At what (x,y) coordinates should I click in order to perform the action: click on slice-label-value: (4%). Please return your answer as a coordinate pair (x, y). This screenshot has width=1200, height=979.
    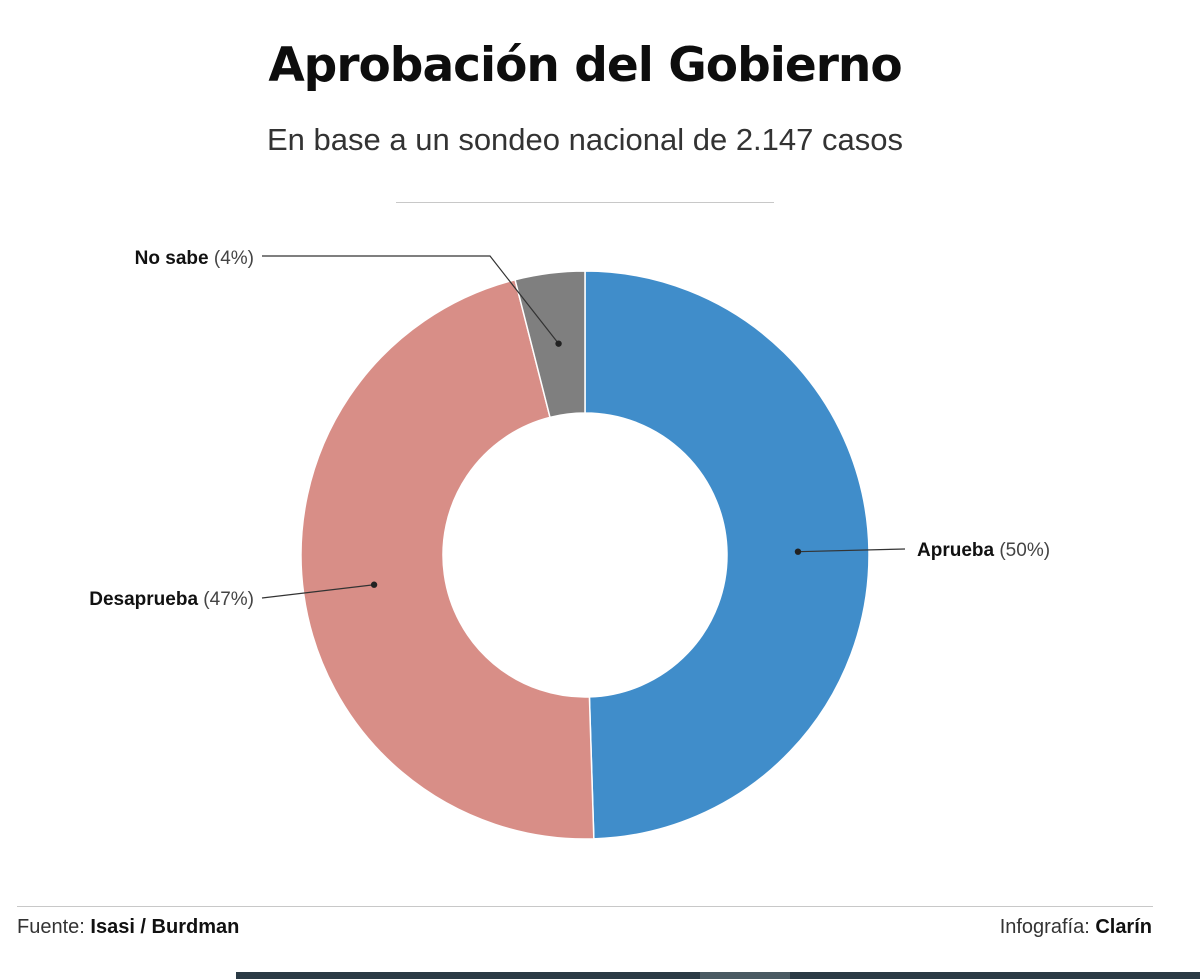
    Looking at the image, I should click on (231, 258).